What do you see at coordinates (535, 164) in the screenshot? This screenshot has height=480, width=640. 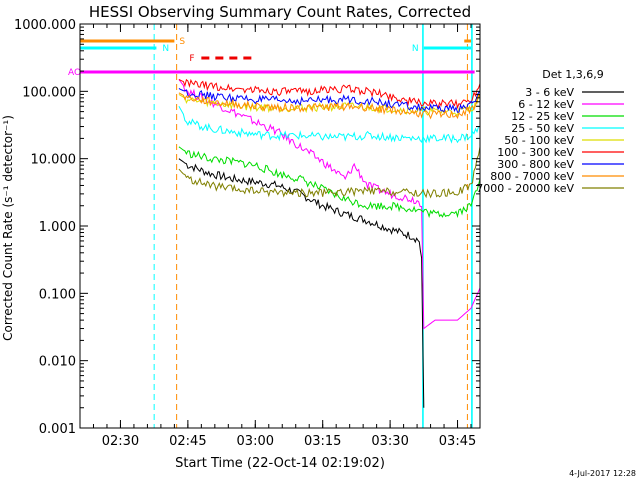 I see `legend-label-6: 300 - 800 keV` at bounding box center [535, 164].